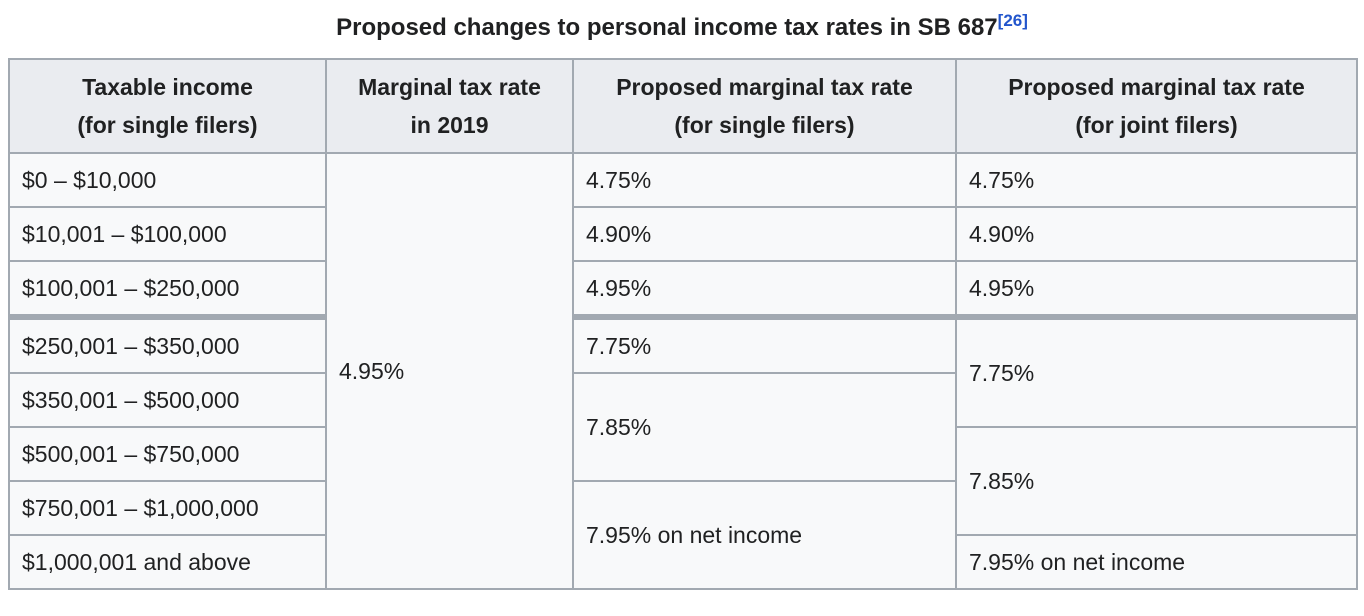 This screenshot has width=1364, height=616. Describe the element at coordinates (167, 125) in the screenshot. I see `header-taxable-income-line2: (for single filers)` at that location.